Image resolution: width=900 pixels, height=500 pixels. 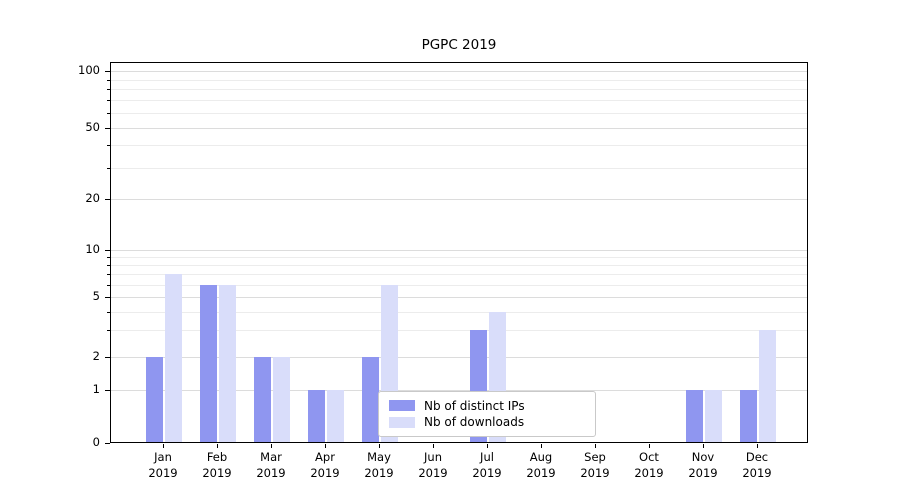 I want to click on bar-downloads-jan, so click(x=173, y=358).